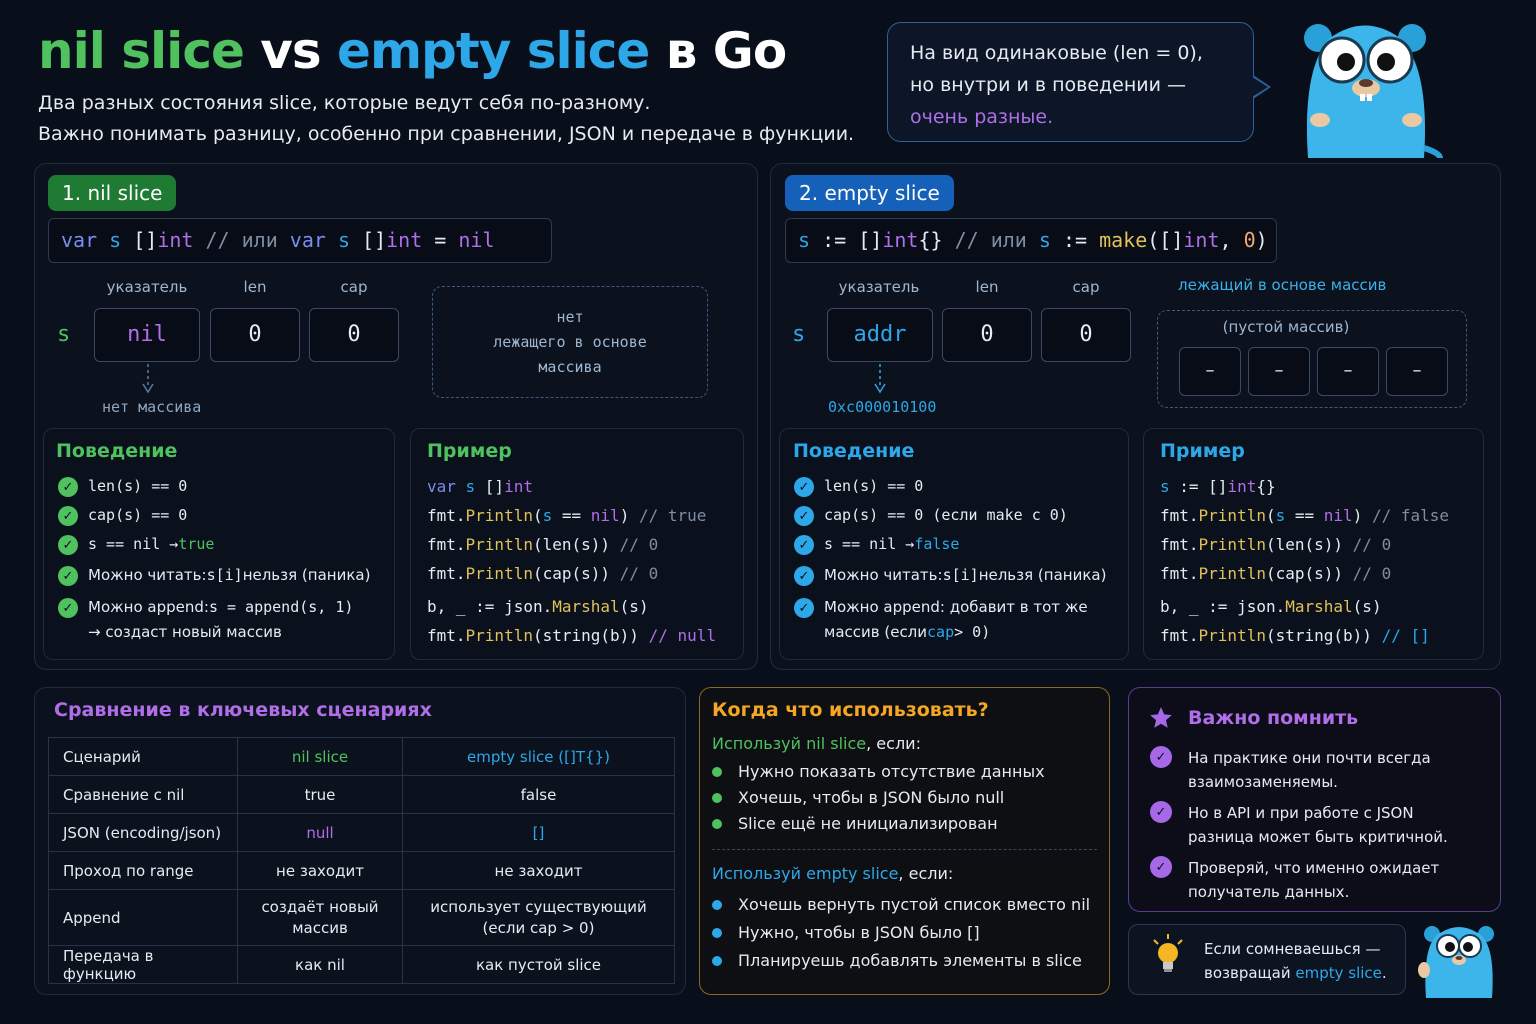 This screenshot has width=1536, height=1024. What do you see at coordinates (361, 794) in the screenshot?
I see `table-row: Сравнение с nil true false` at bounding box center [361, 794].